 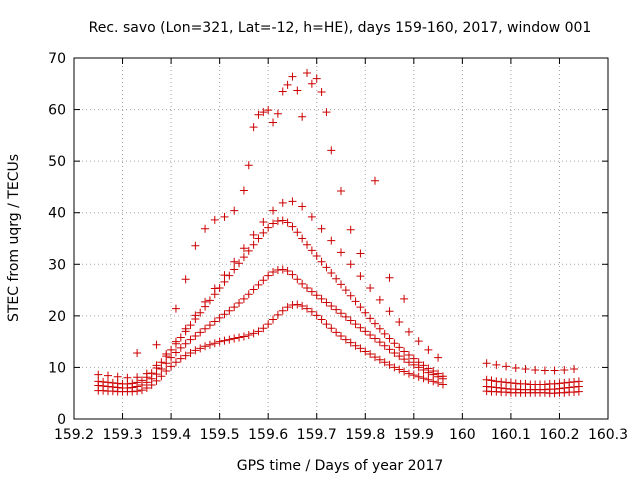 What do you see at coordinates (74, 435) in the screenshot?
I see `x-tick-label: 159.2` at bounding box center [74, 435].